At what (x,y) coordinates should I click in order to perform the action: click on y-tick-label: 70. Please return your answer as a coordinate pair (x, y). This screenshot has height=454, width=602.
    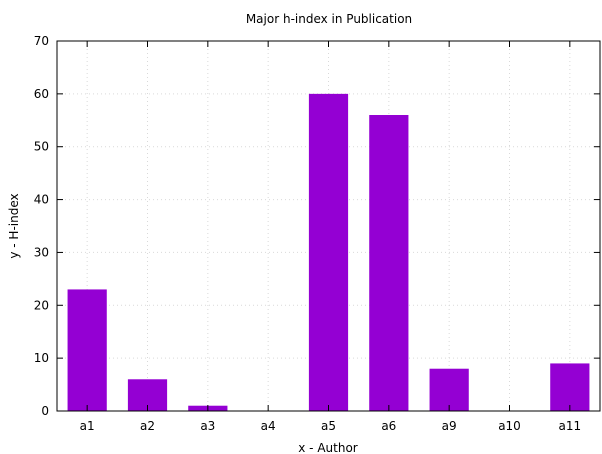
    Looking at the image, I should click on (41, 41).